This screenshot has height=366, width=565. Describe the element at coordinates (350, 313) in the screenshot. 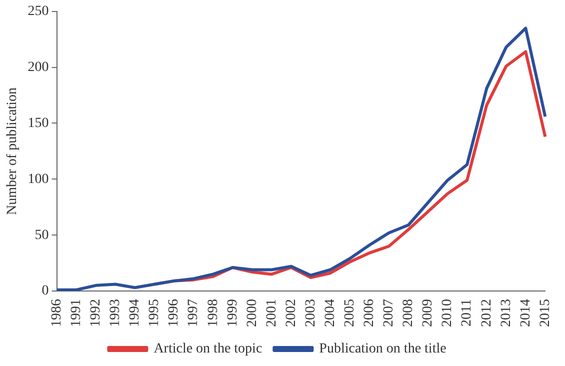

I see `x-tick-label: 2005` at that location.